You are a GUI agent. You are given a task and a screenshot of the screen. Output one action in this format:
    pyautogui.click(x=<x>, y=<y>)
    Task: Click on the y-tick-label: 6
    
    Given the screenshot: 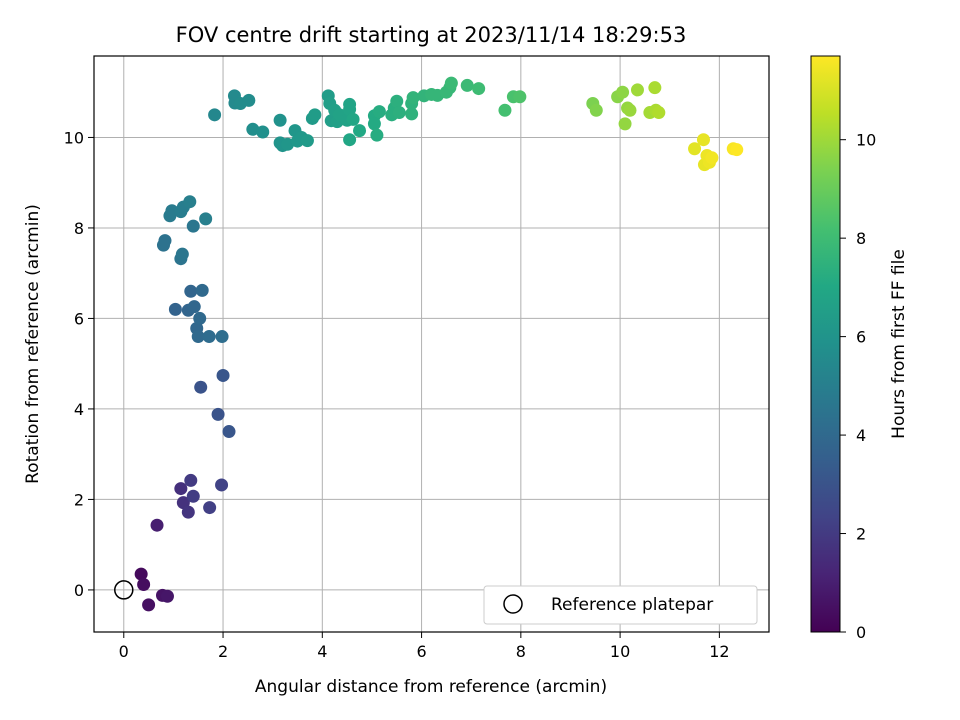 What is the action you would take?
    pyautogui.click(x=79, y=318)
    